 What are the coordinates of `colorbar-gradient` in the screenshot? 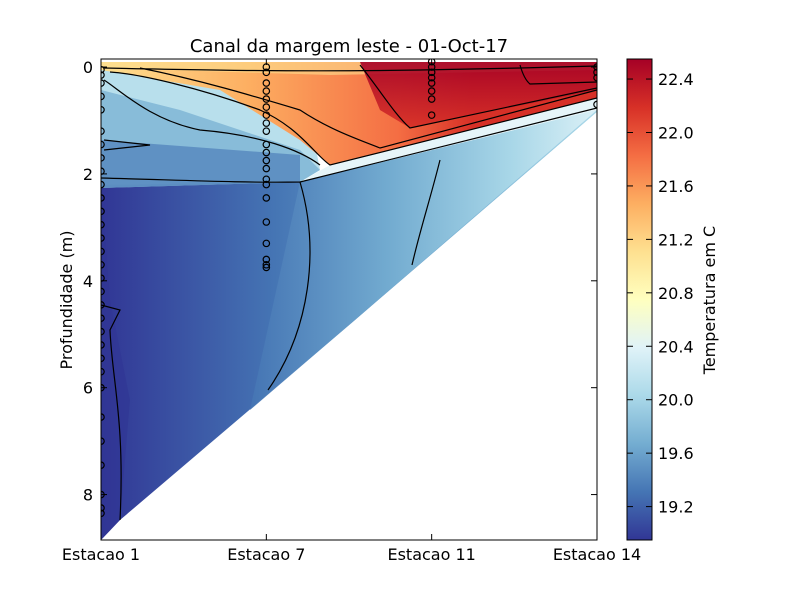 It's located at (639, 299).